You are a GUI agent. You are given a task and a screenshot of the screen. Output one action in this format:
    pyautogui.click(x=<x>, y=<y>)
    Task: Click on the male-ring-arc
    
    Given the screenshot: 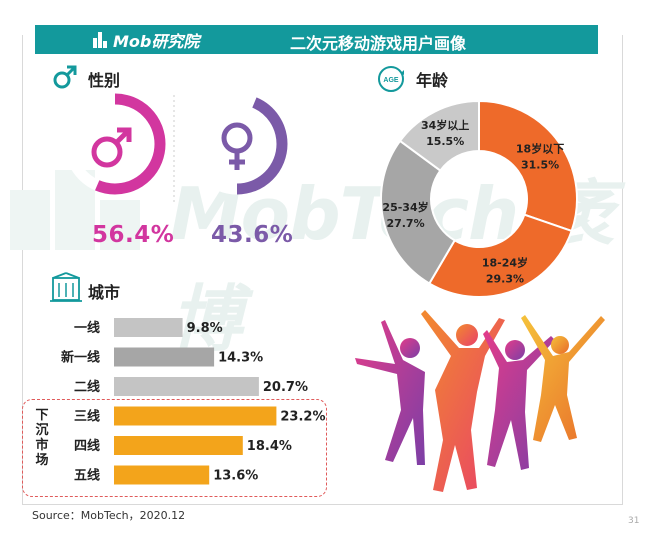 What is the action you would take?
    pyautogui.click(x=115, y=144)
    